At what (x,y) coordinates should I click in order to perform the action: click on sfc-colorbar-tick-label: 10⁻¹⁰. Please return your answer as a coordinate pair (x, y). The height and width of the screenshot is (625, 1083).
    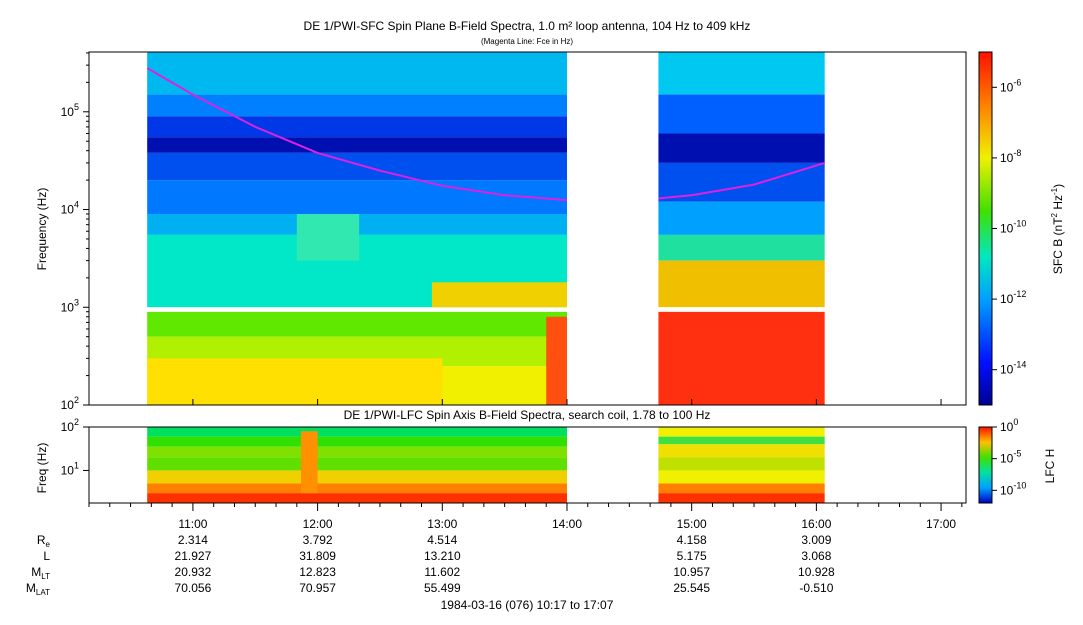
    Looking at the image, I should click on (1013, 227).